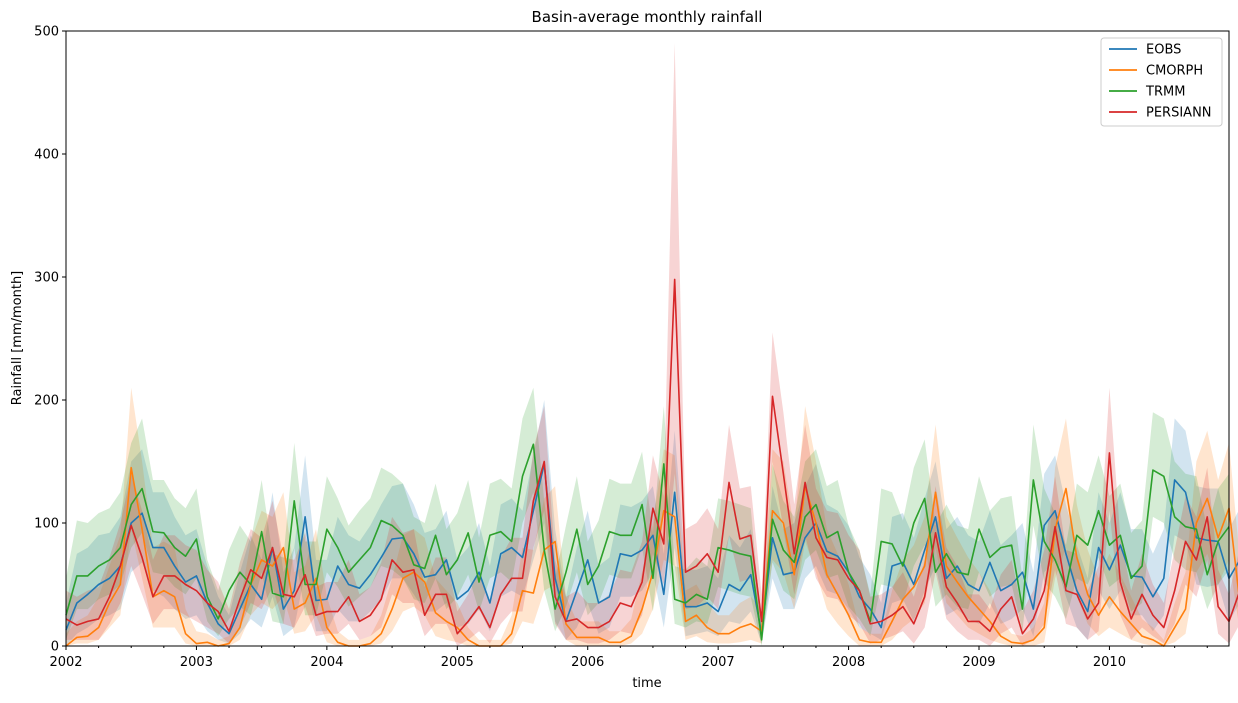  I want to click on legend-label-eobs: EOBS, so click(1163, 50).